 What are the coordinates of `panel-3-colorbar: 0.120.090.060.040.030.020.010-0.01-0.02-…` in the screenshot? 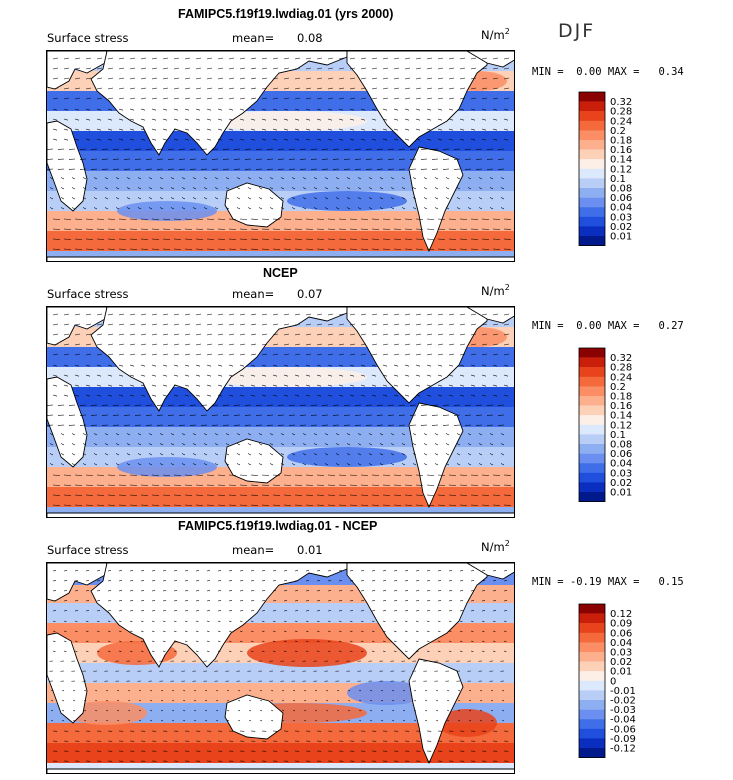 It's located at (607, 681).